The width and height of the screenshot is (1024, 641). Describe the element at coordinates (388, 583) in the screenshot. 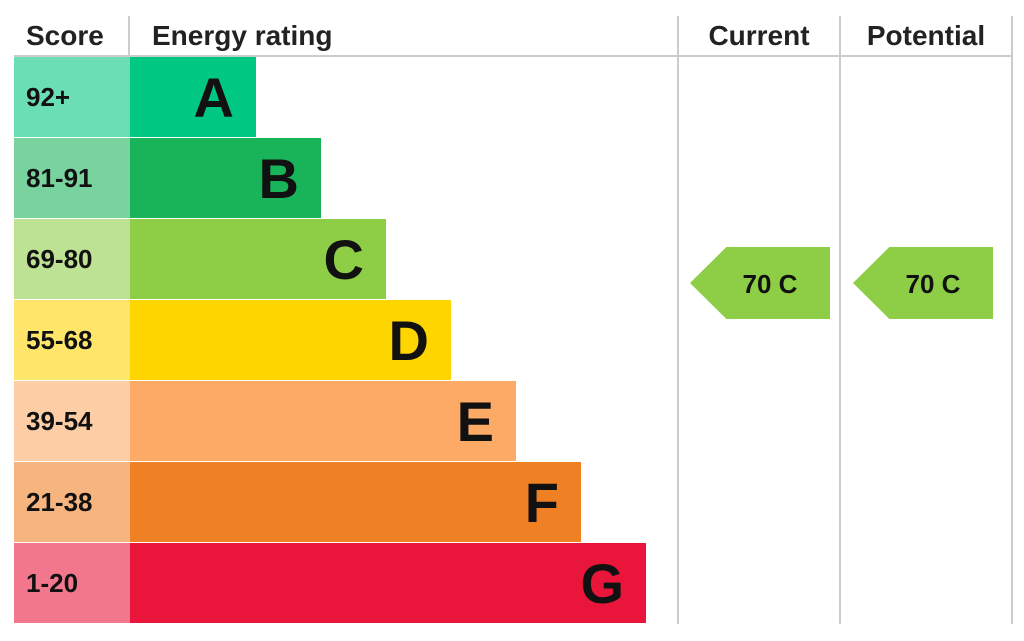

I see `rating-bar: G` at that location.